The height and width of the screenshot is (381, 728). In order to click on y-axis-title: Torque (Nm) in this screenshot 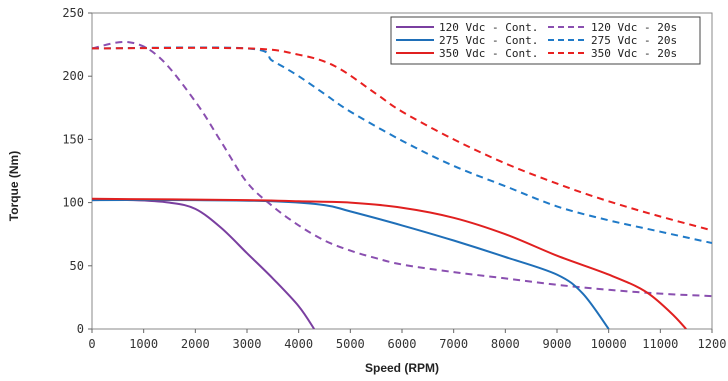, I will do `click(14, 186)`.